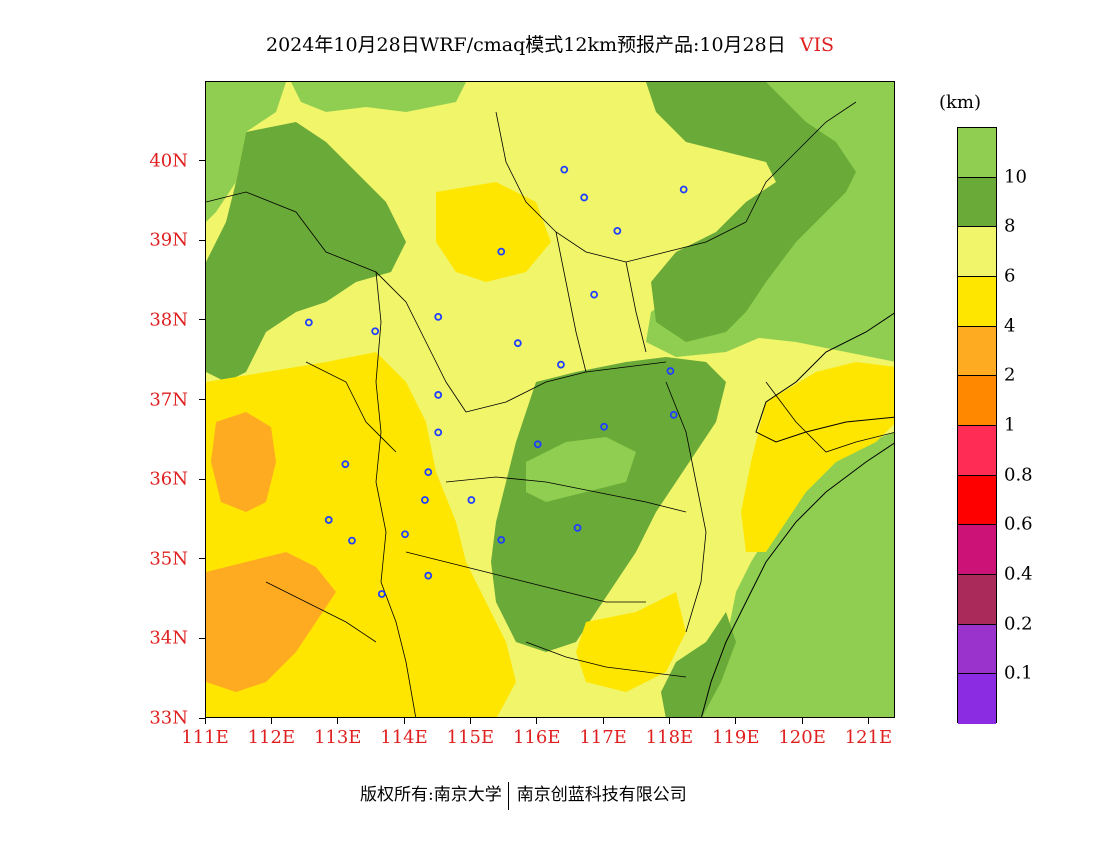 Image resolution: width=1100 pixels, height=850 pixels. Describe the element at coordinates (800, 580) in the screenshot. I see `yellow-sea` at that location.